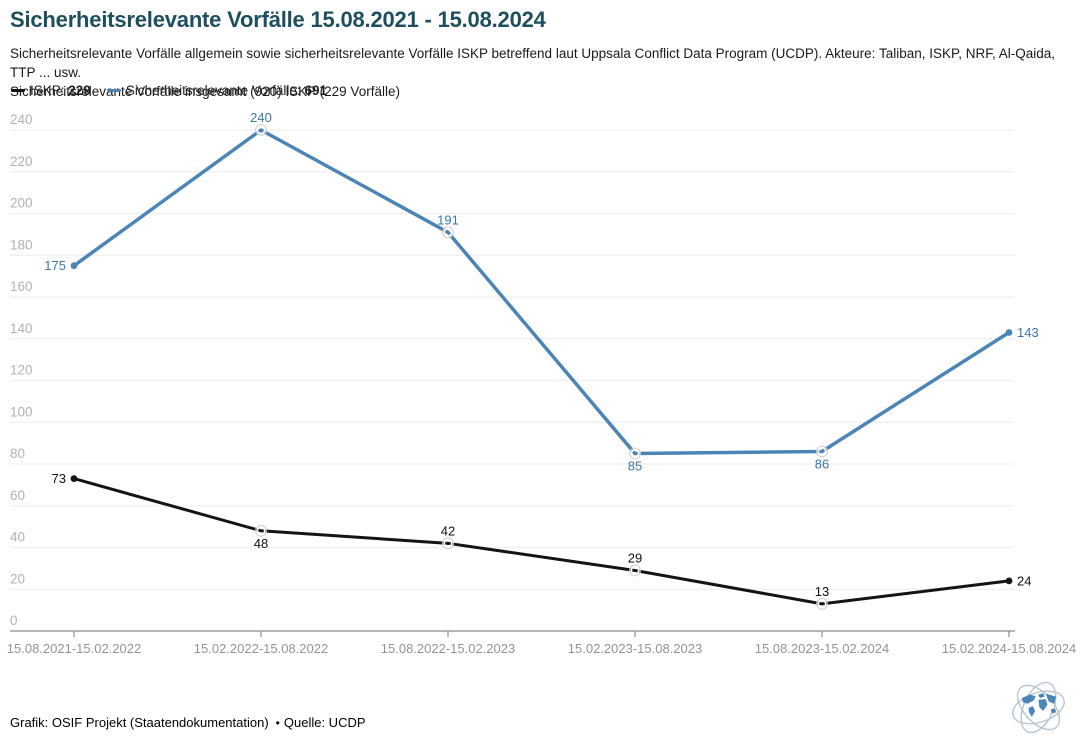 The height and width of the screenshot is (740, 1080). What do you see at coordinates (448, 530) in the screenshot?
I see `data-label: 42` at bounding box center [448, 530].